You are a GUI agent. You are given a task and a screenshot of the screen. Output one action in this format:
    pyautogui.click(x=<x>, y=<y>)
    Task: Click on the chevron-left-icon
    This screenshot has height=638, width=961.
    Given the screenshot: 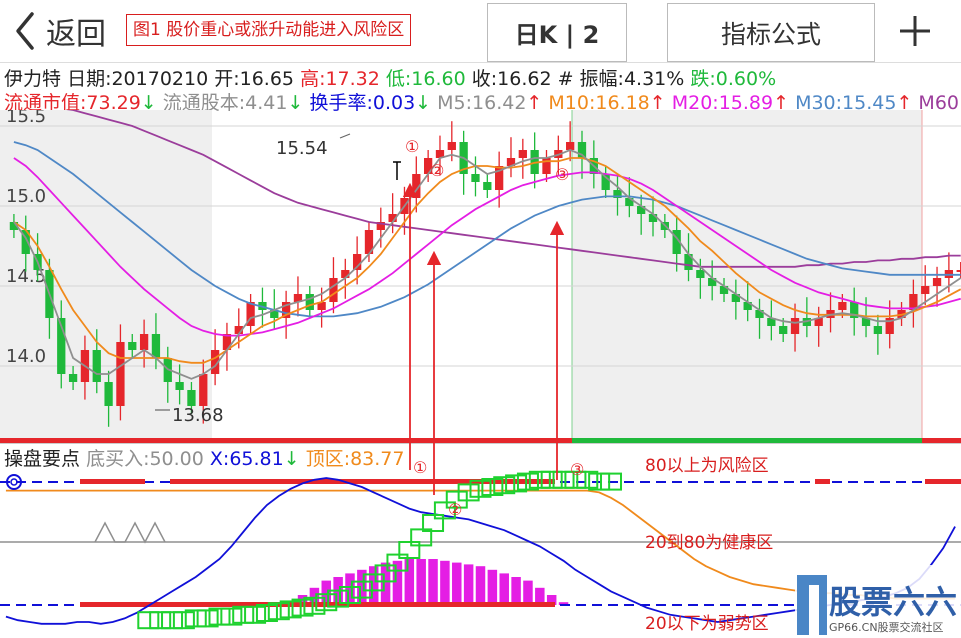 What is the action you would take?
    pyautogui.click(x=25, y=31)
    